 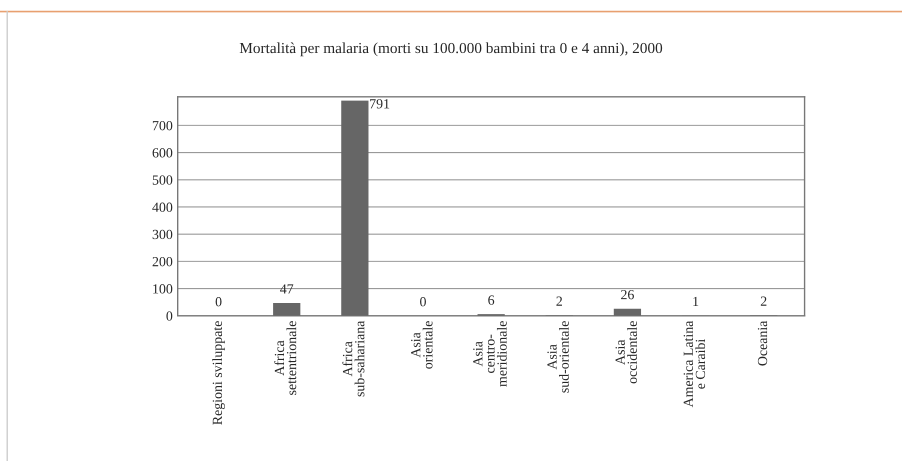 What do you see at coordinates (422, 345) in the screenshot?
I see `x-tick-label: Asia orientale` at bounding box center [422, 345].